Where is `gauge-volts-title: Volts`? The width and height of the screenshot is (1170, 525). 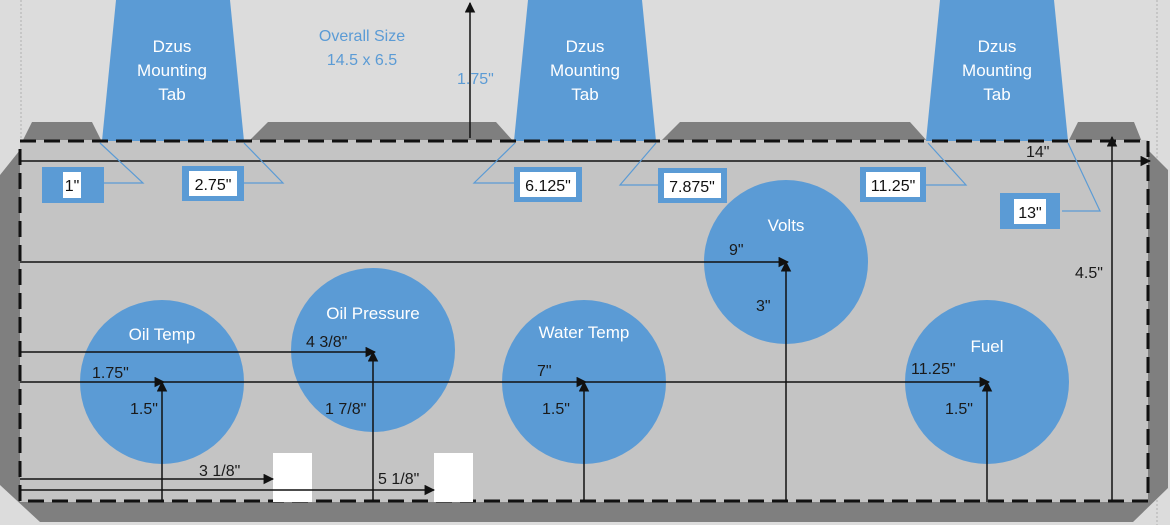 gauge-volts-title: Volts is located at coordinates (786, 225).